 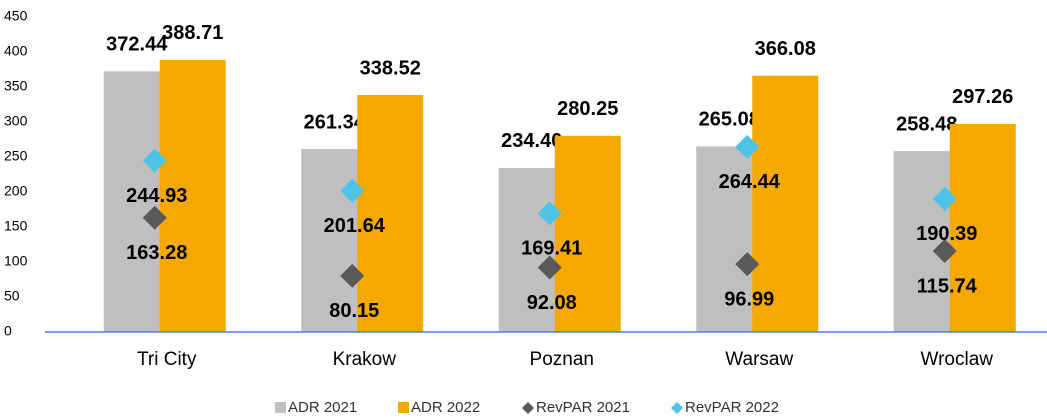 I want to click on value-label: 372.44, so click(x=137, y=45).